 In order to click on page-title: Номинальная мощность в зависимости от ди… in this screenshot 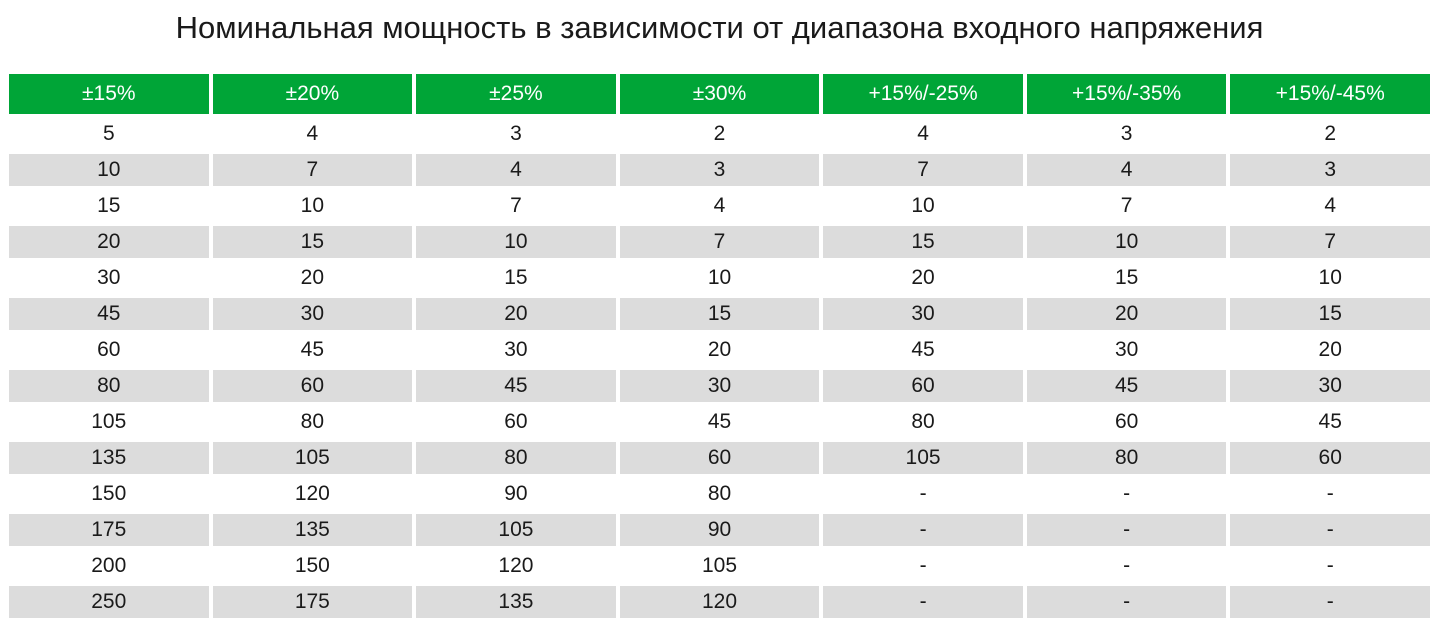, I will do `click(719, 27)`.